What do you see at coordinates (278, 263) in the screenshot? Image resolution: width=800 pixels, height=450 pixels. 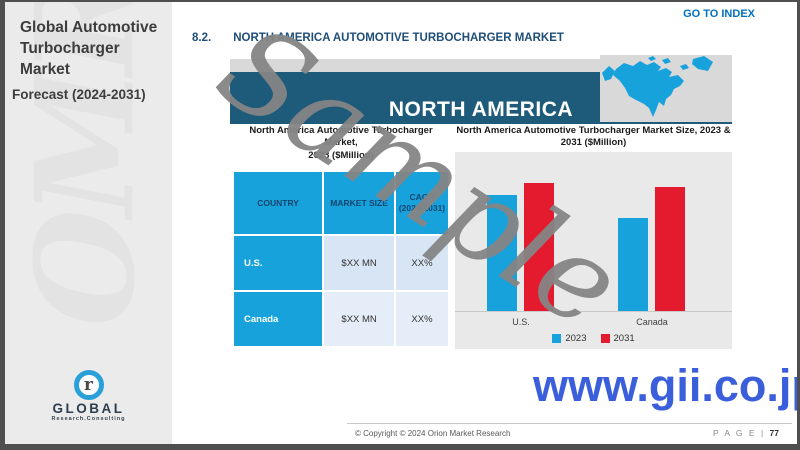 I see `cell-country: U.S.` at bounding box center [278, 263].